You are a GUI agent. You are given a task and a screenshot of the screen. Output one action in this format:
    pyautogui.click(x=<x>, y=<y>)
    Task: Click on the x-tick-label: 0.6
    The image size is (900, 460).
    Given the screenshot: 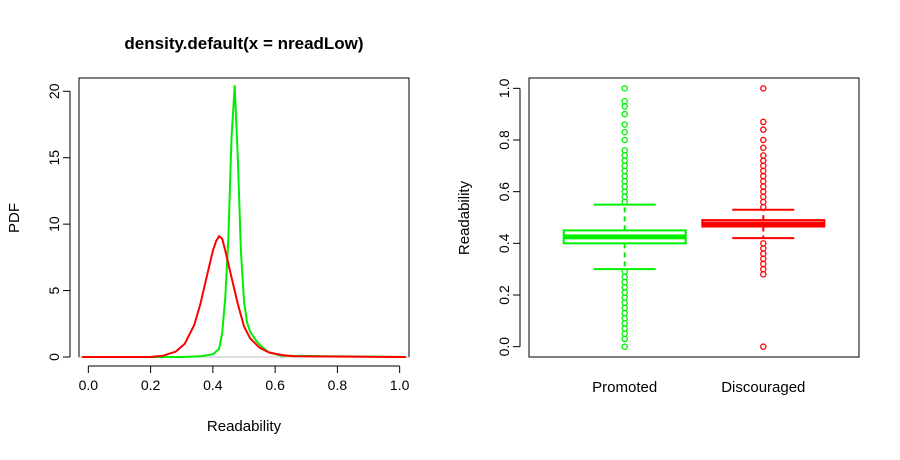 What is the action you would take?
    pyautogui.click(x=275, y=385)
    